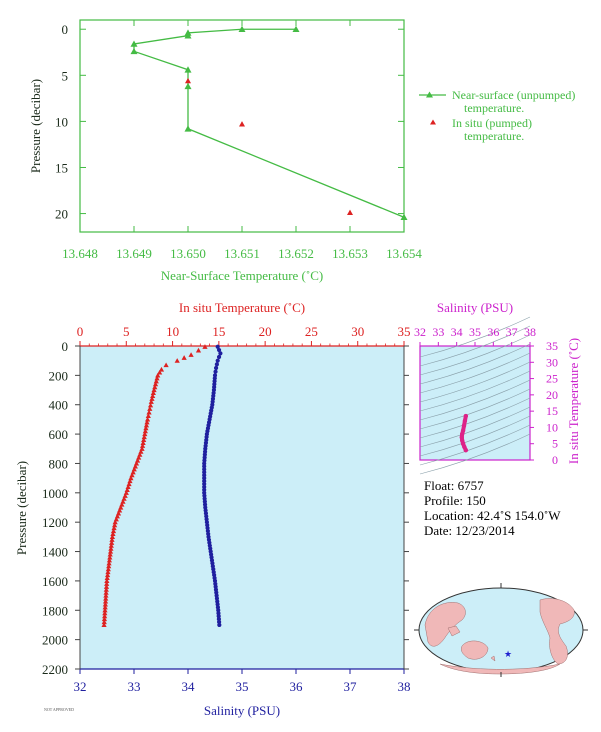  What do you see at coordinates (555, 444) in the screenshot?
I see `ts-y-tick-label: 5` at bounding box center [555, 444].